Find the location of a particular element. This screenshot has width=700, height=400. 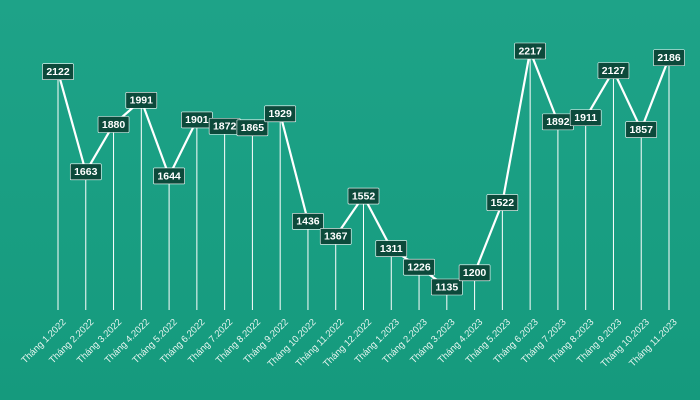

data-label: 1880 is located at coordinates (114, 125).